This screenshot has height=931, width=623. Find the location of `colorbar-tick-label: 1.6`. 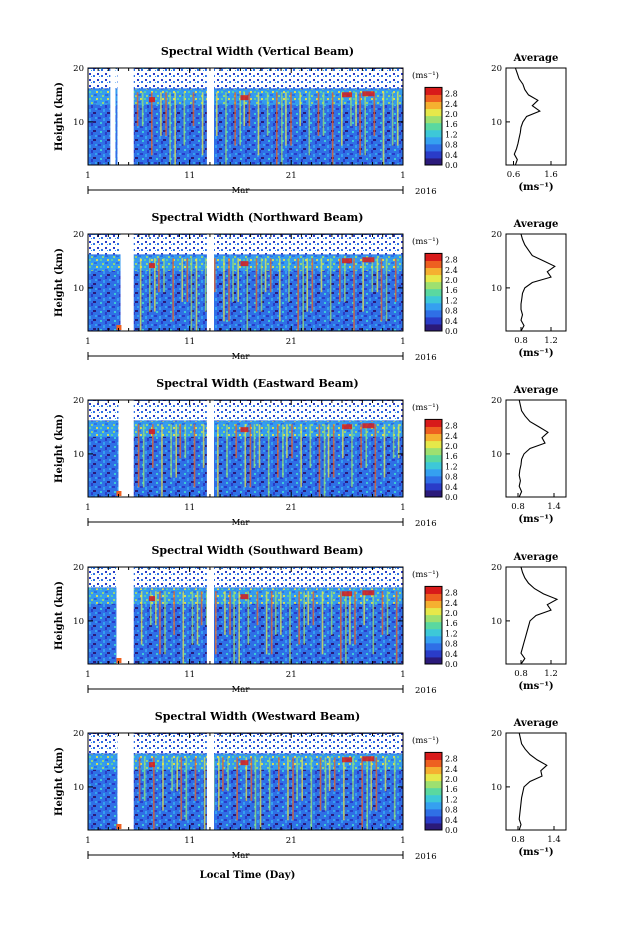

colorbar-tick-label: 1.6 is located at coordinates (451, 623).